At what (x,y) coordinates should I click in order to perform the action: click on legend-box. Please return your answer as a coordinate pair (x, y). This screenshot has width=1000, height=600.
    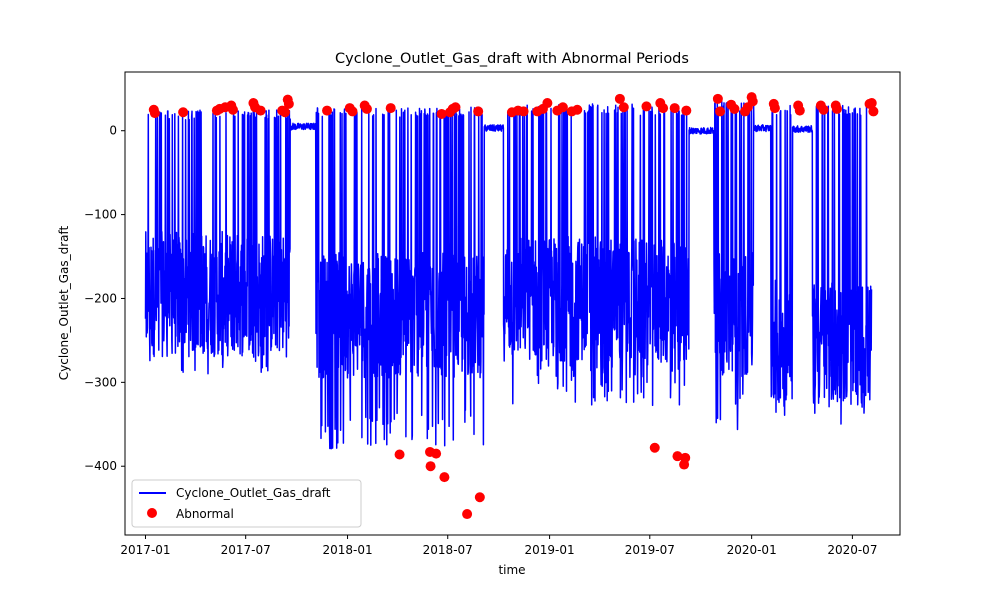
    Looking at the image, I should click on (246, 503).